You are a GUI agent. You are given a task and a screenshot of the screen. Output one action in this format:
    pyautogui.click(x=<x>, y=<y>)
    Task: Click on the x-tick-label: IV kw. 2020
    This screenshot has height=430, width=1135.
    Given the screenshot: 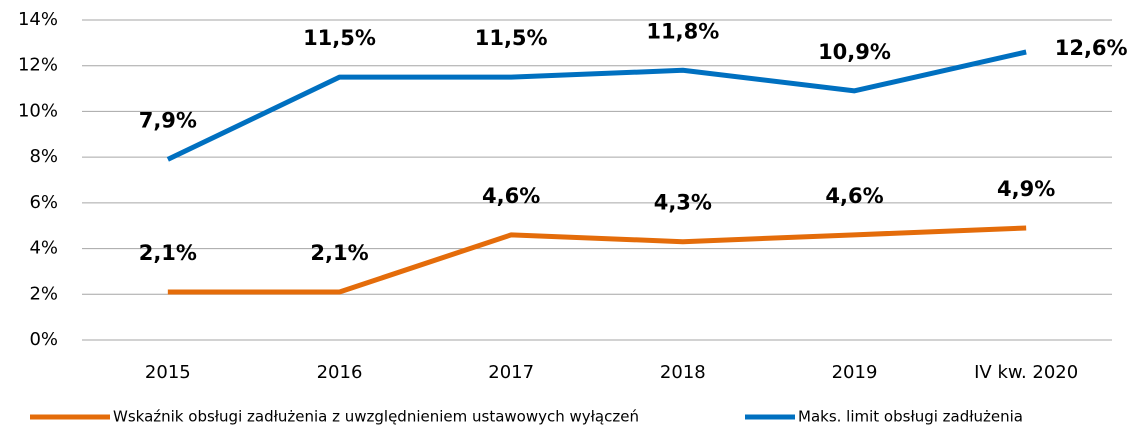 What is the action you would take?
    pyautogui.click(x=1026, y=372)
    